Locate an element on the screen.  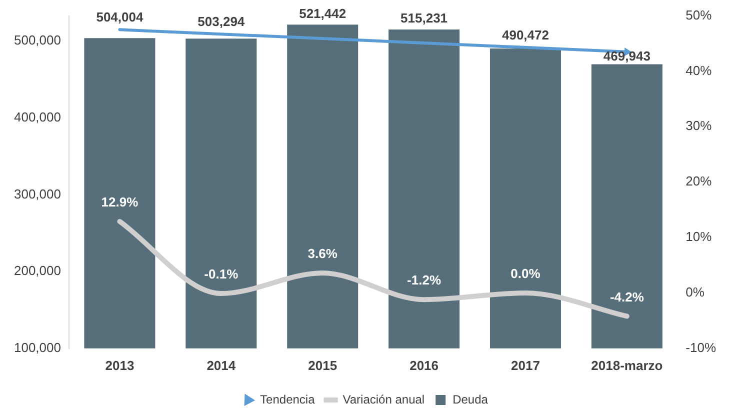
y2-tick-label: 0% is located at coordinates (695, 292).